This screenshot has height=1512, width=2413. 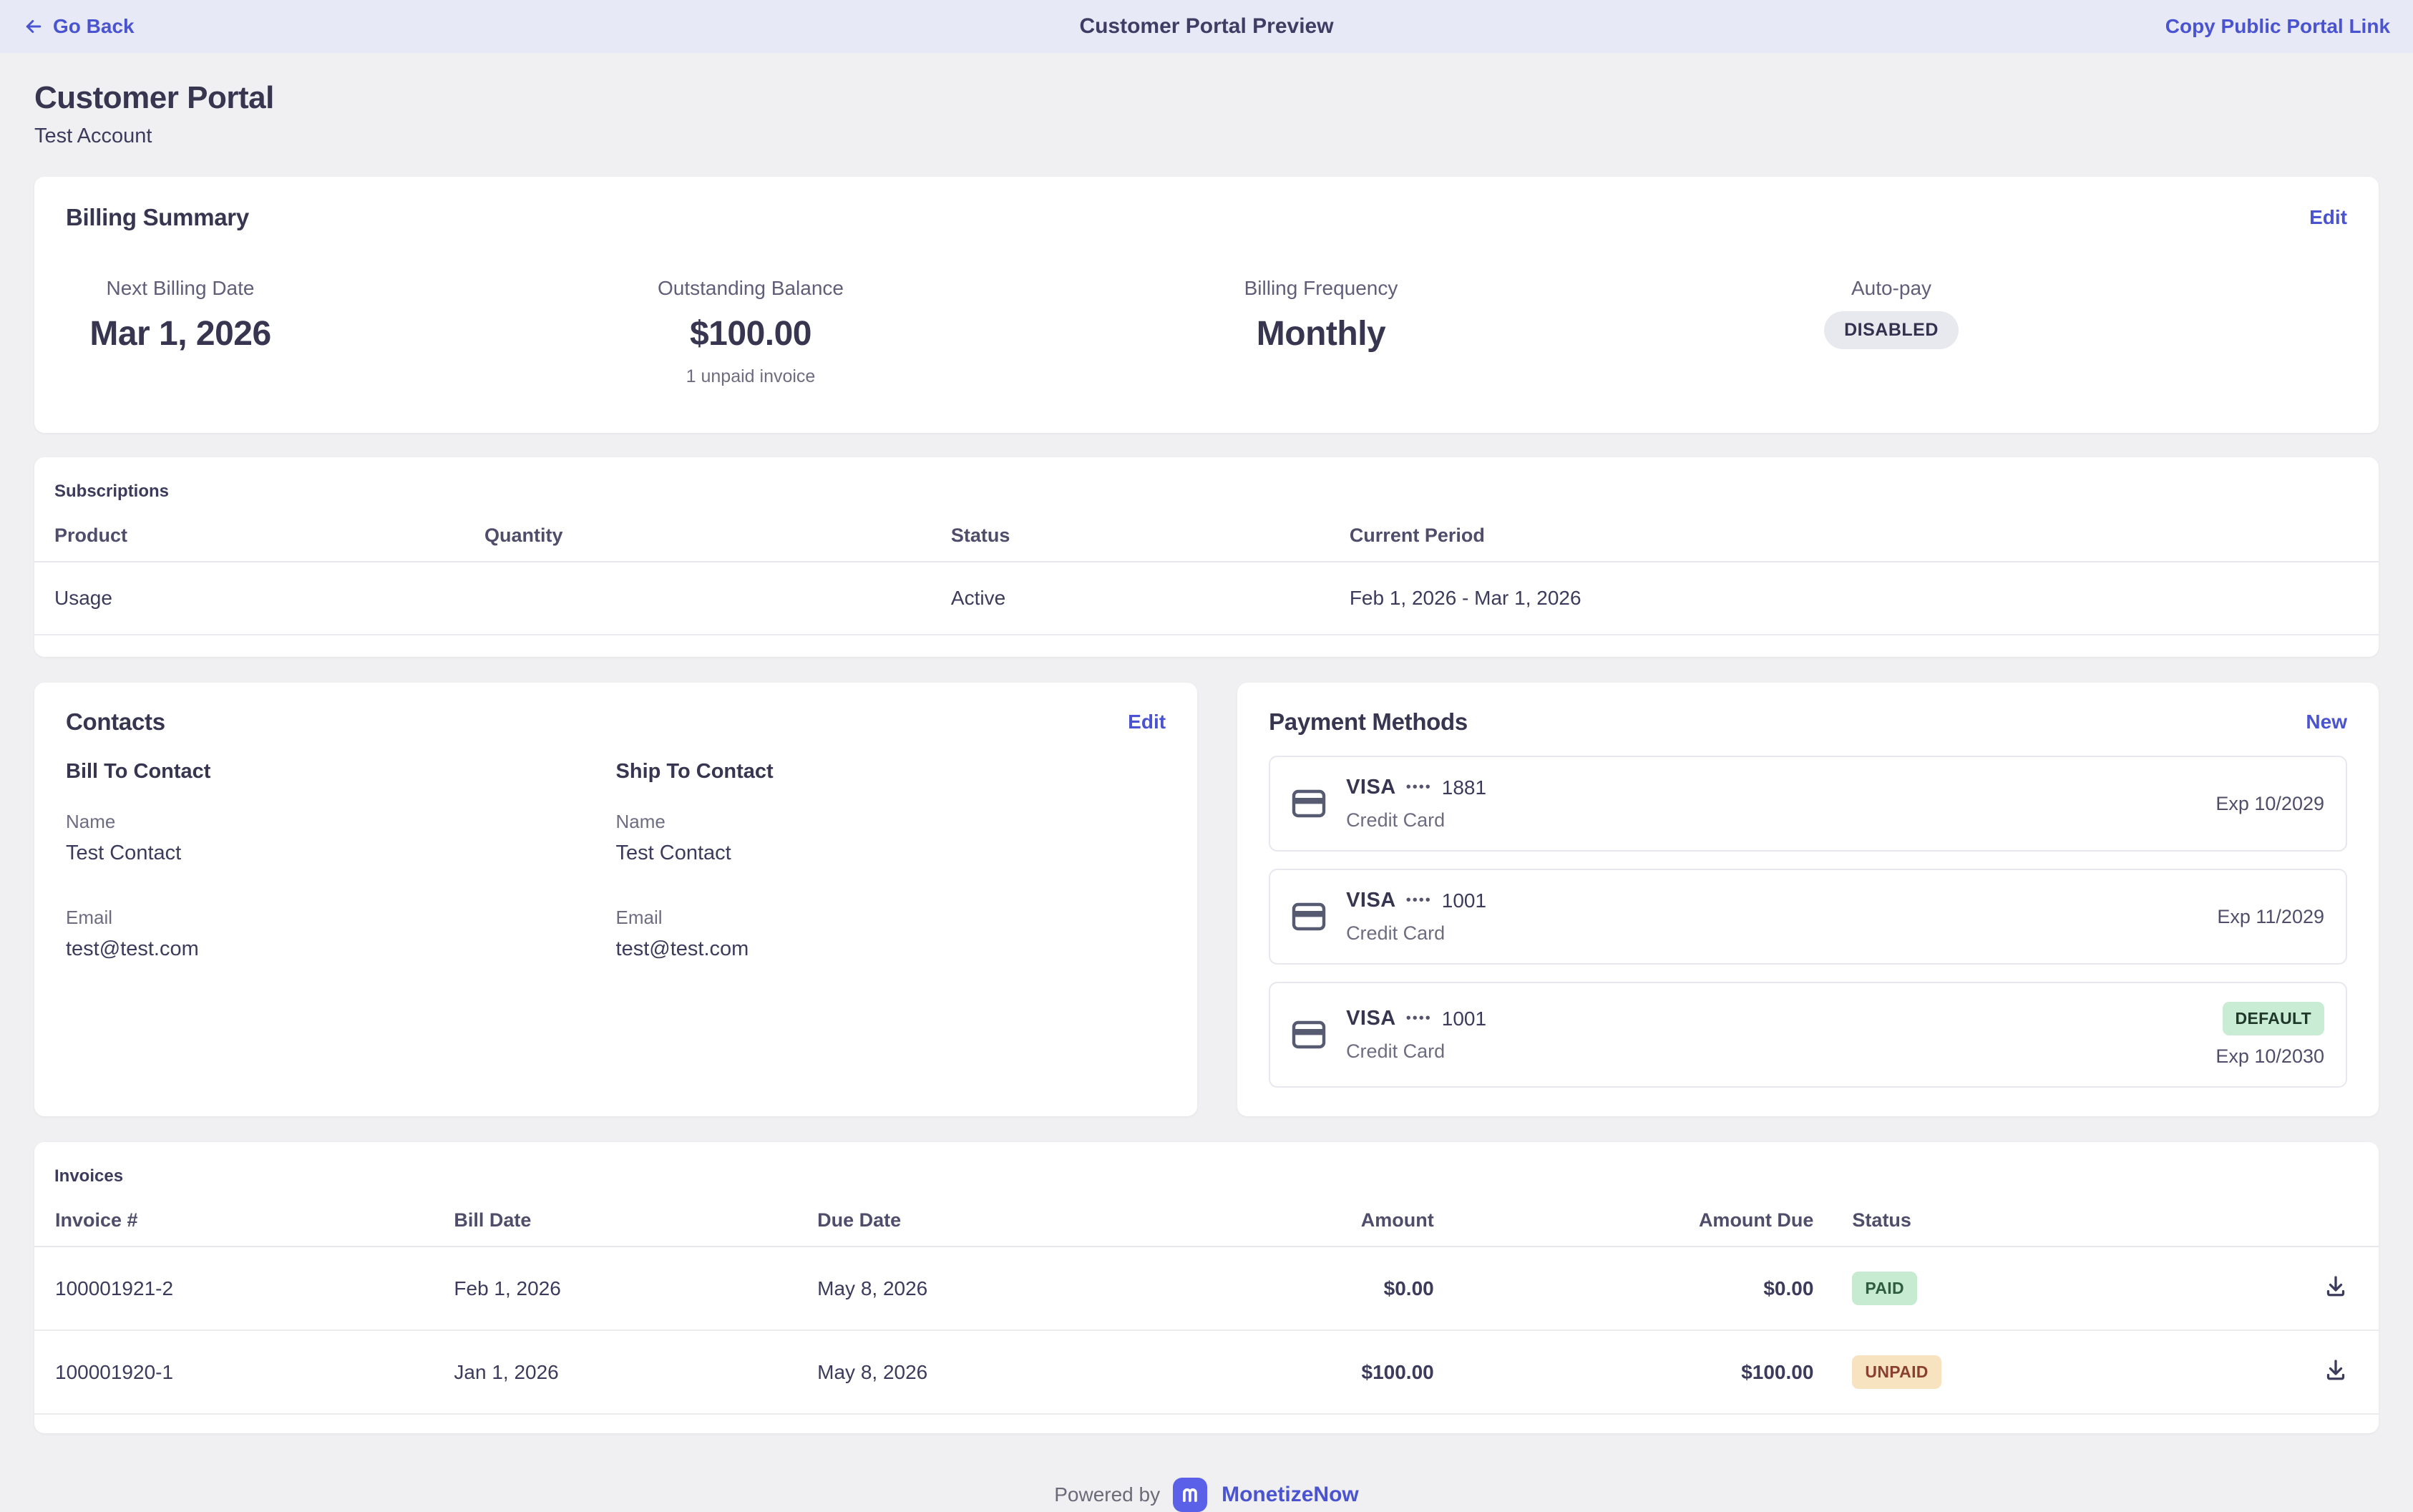 What do you see at coordinates (259, 598) in the screenshot?
I see `subscription-product: Usage` at bounding box center [259, 598].